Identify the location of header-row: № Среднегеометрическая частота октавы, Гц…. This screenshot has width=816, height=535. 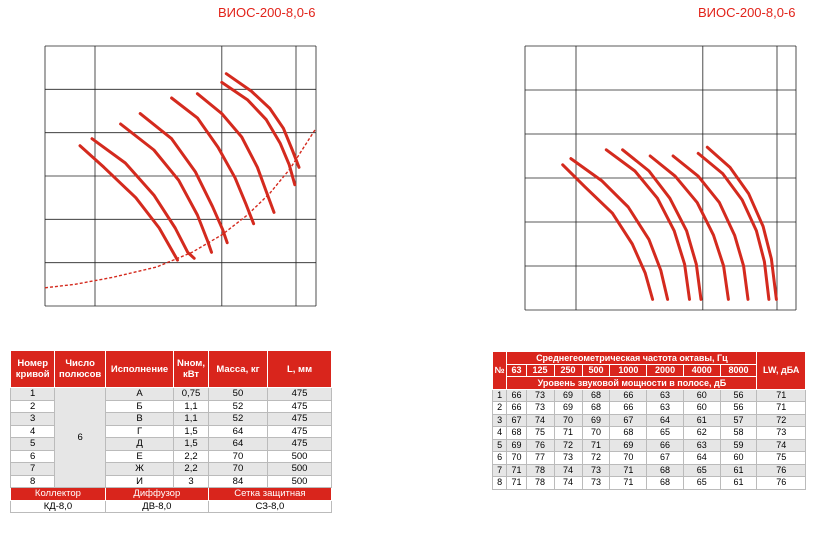
(648, 370).